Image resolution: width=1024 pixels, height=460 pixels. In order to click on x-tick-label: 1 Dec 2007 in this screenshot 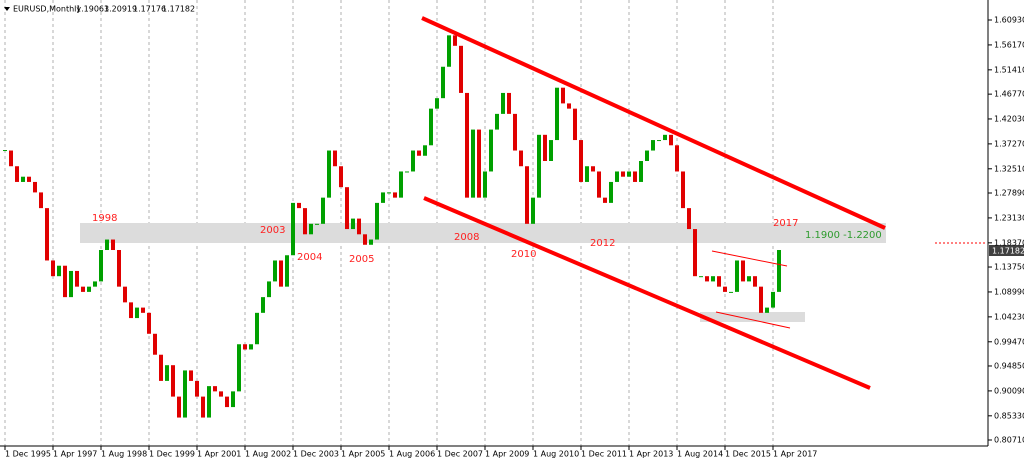, I will do `click(460, 454)`.